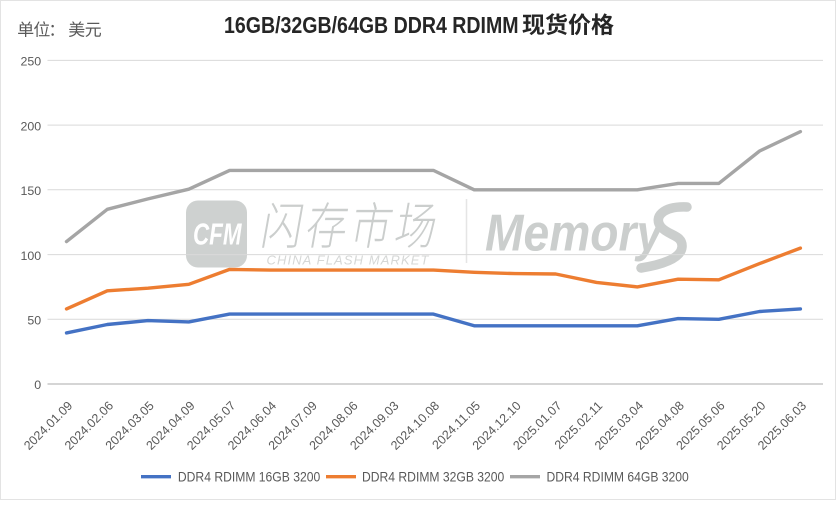  I want to click on svg-text: CFM, so click(217, 234).